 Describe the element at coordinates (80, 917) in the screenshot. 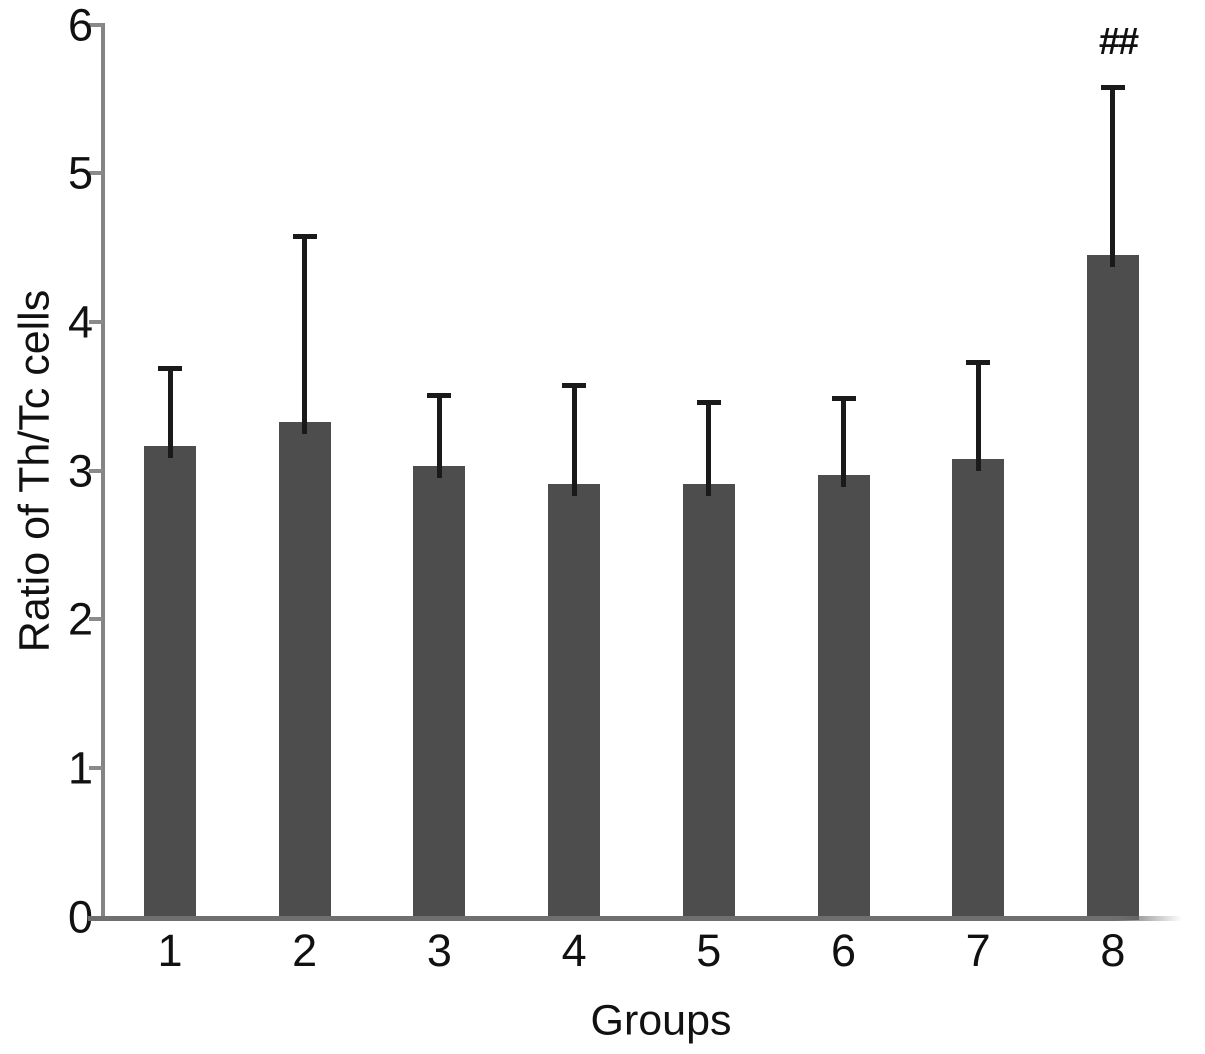

I see `y-tick-label: 0` at that location.